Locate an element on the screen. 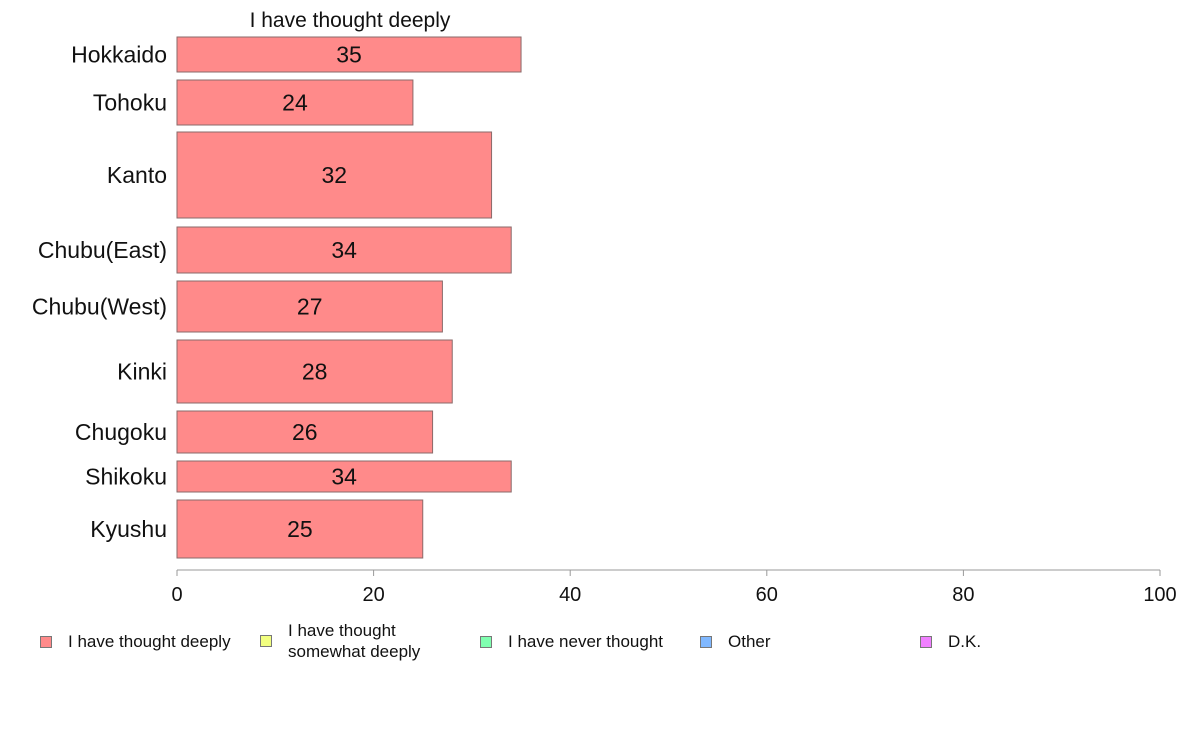 The height and width of the screenshot is (736, 1188). category-label: Chugoku is located at coordinates (121, 432).